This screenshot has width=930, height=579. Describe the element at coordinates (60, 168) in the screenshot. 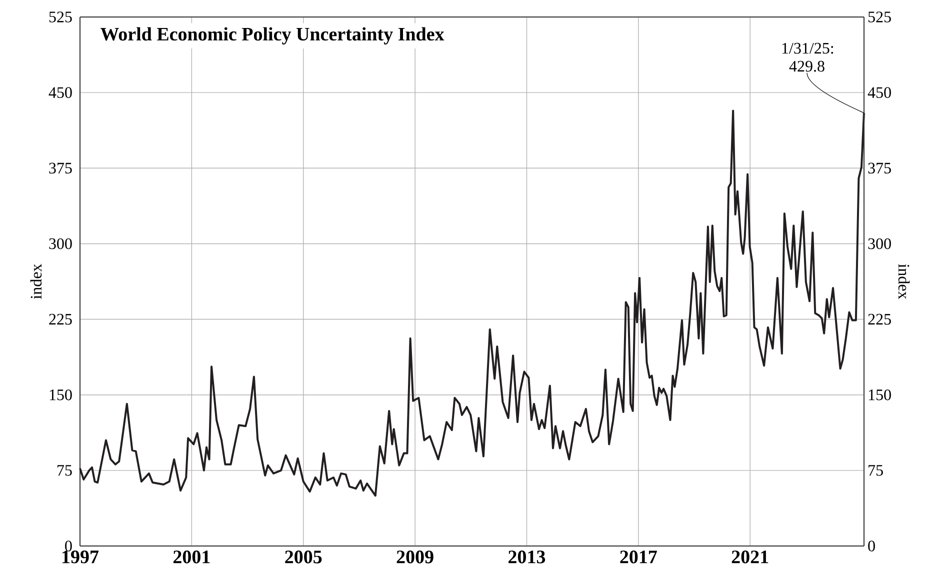

I see `y-tick-label: 375` at that location.